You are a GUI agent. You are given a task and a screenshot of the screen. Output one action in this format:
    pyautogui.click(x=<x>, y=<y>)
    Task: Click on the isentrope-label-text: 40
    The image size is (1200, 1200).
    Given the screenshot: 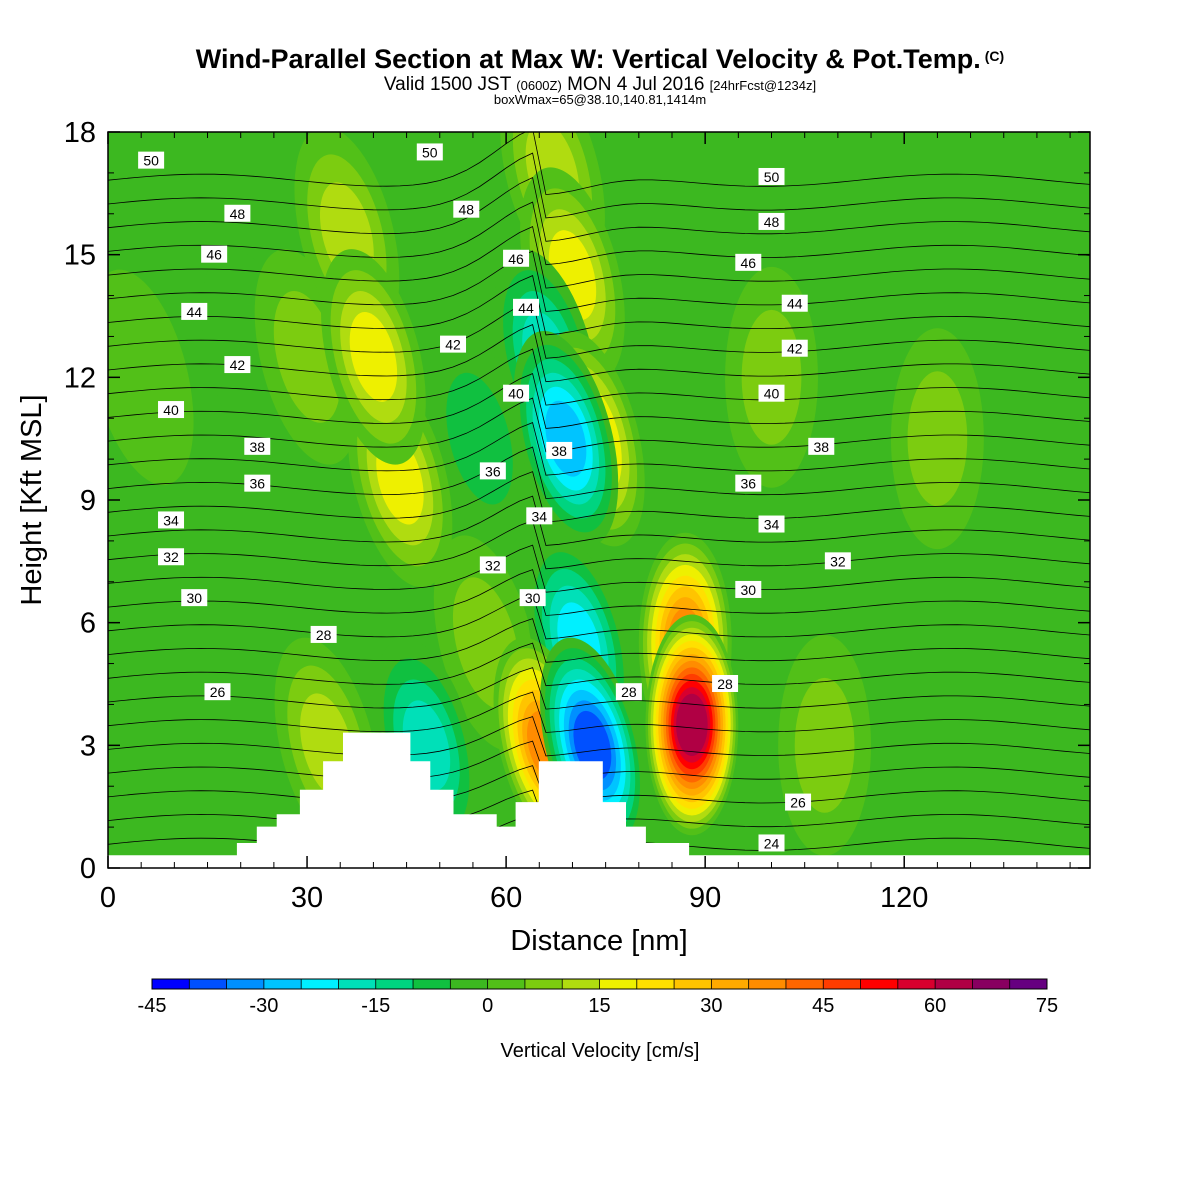 What is the action you would take?
    pyautogui.click(x=772, y=394)
    